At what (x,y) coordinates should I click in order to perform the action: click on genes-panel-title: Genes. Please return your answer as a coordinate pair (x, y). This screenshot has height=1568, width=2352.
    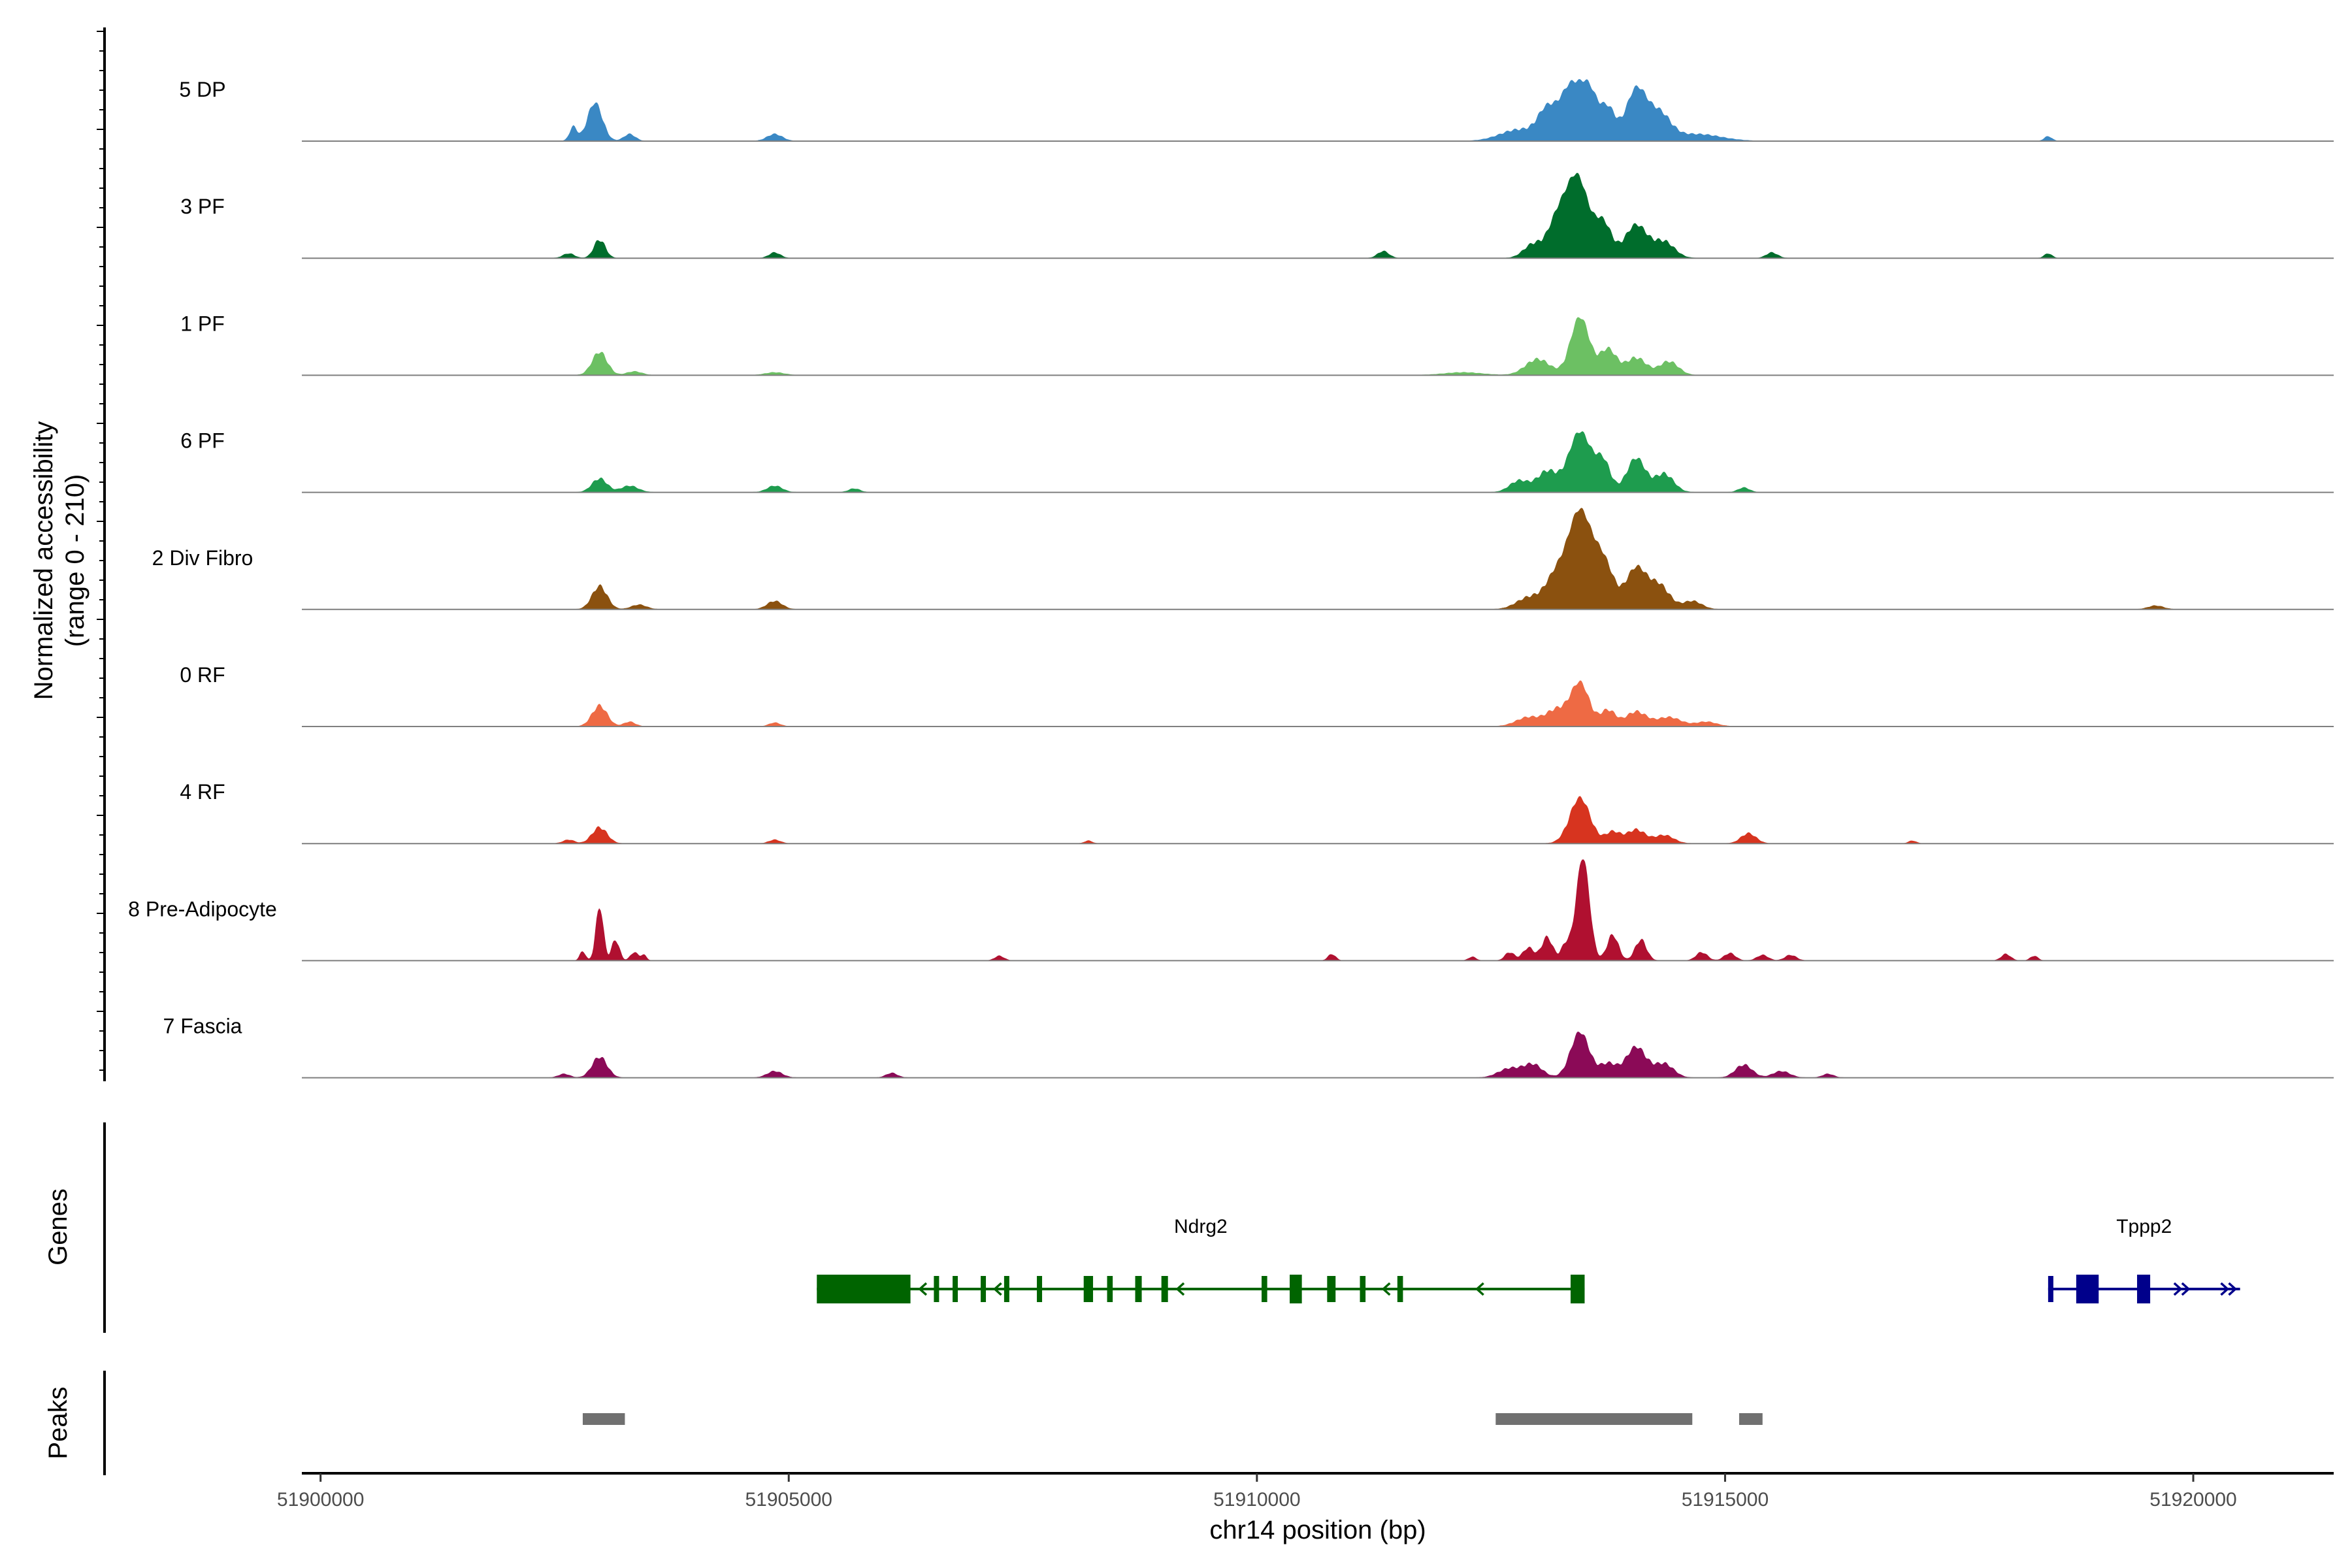
    Looking at the image, I should click on (58, 1227).